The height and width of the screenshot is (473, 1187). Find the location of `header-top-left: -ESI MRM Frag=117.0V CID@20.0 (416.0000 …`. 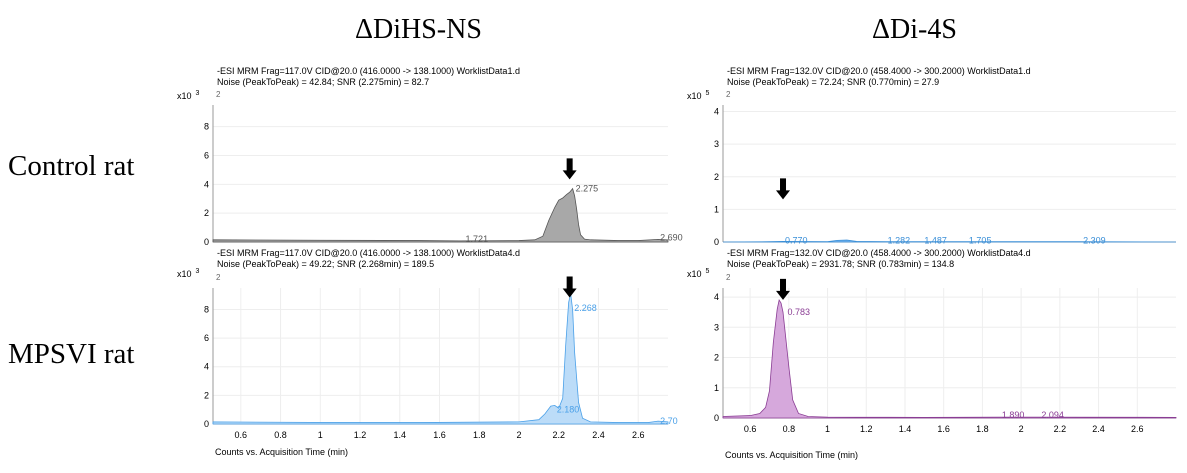

header-top-left: -ESI MRM Frag=117.0V CID@20.0 (416.0000 … is located at coordinates (368, 77).